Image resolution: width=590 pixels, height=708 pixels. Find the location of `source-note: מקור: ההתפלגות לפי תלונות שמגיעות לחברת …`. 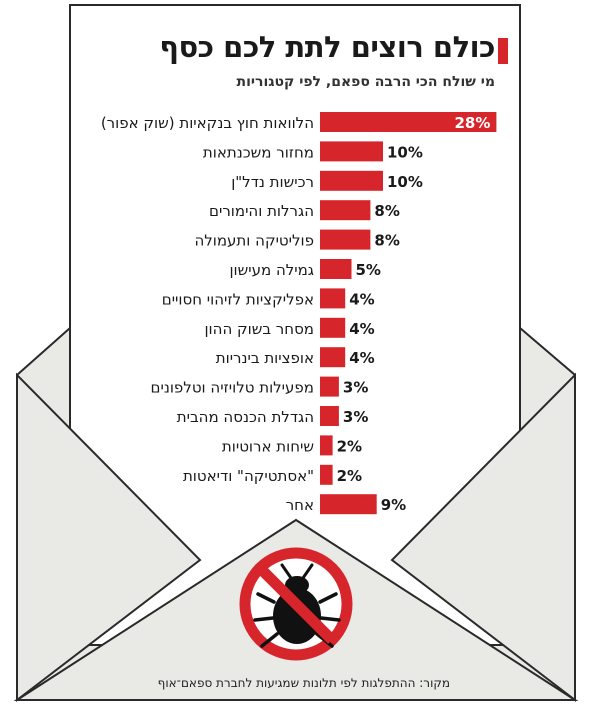

source-note: מקור: ההתפלגות לפי תלונות שמגיעות לחברת … is located at coordinates (303, 683).